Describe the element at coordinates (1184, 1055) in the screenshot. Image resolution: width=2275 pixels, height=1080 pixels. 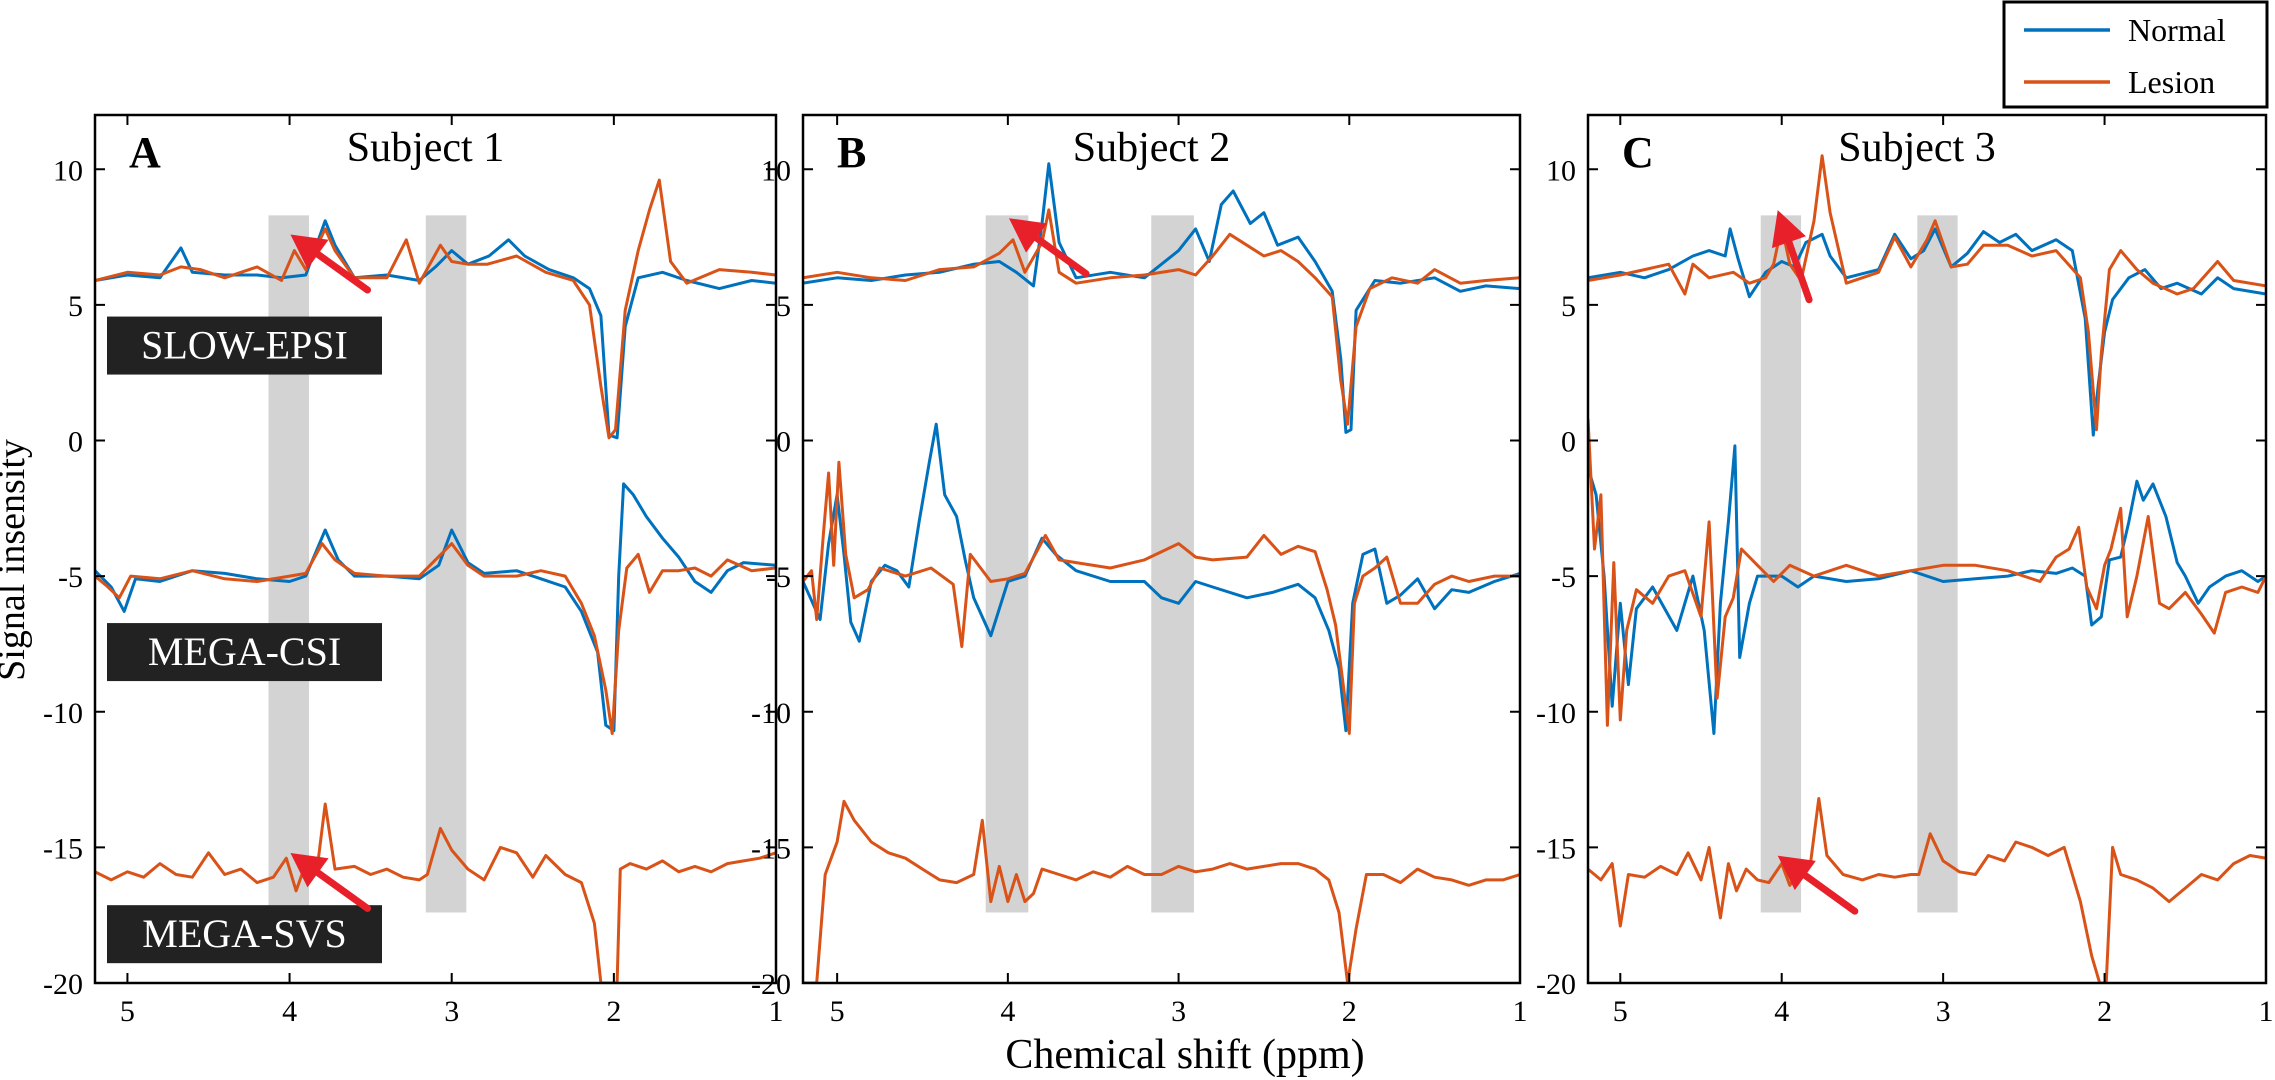
I see `x-axis-label: Chemical shift (ppm)` at that location.